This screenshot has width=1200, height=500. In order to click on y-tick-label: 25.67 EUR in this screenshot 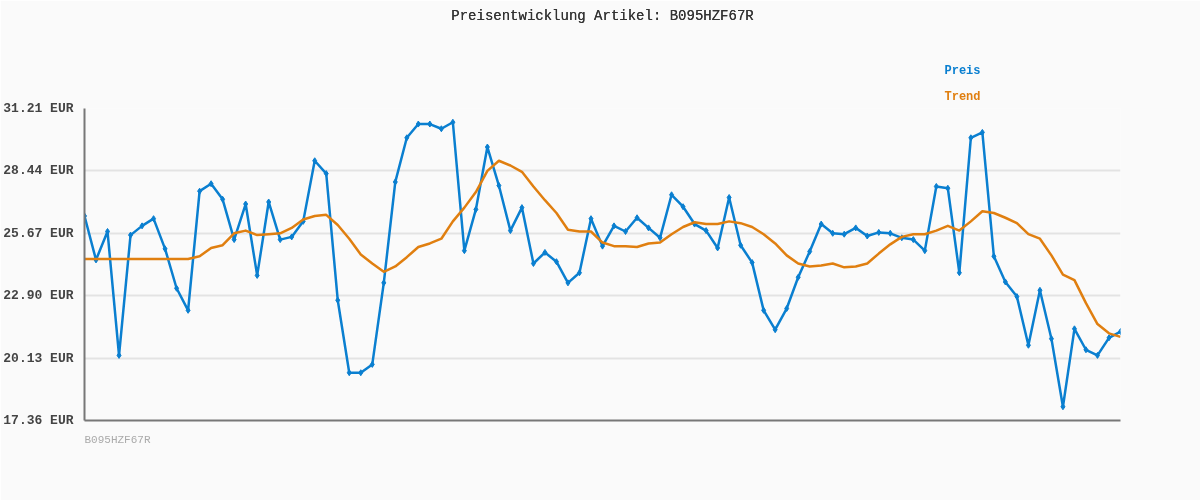, I will do `click(38, 233)`.